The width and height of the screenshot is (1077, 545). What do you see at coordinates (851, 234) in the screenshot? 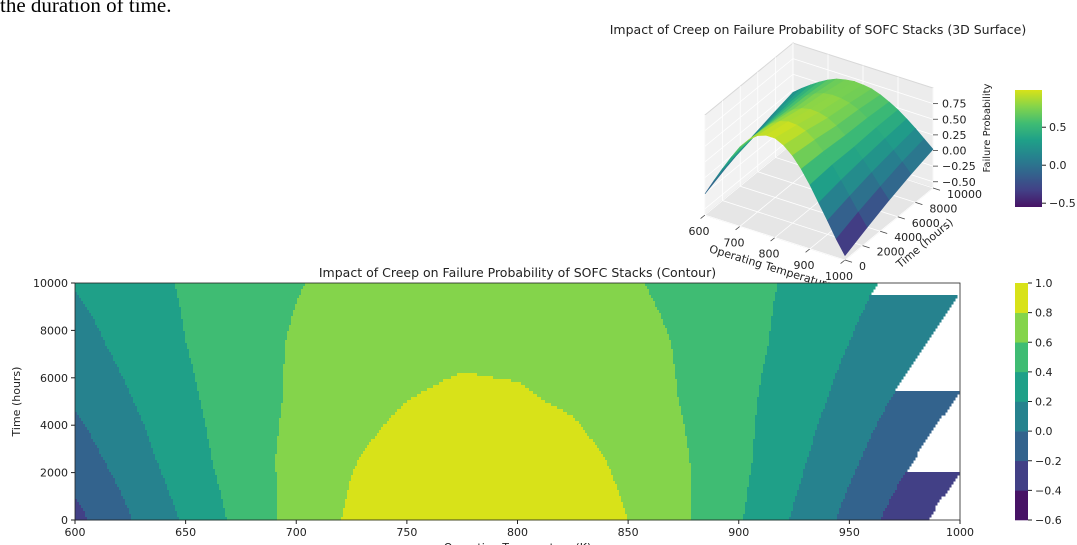
I see `surface-patch` at bounding box center [851, 234].